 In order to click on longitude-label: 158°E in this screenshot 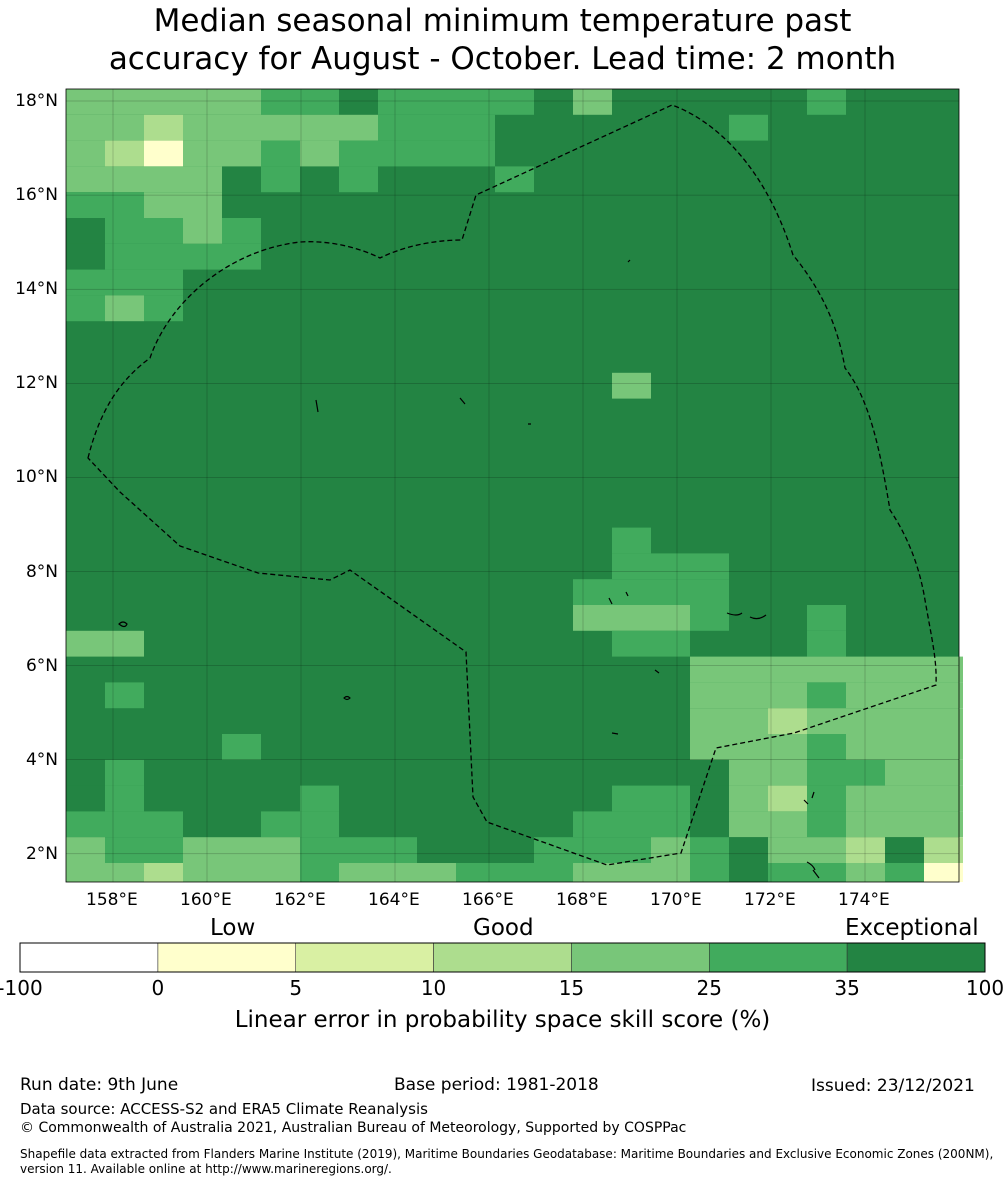, I will do `click(112, 900)`.